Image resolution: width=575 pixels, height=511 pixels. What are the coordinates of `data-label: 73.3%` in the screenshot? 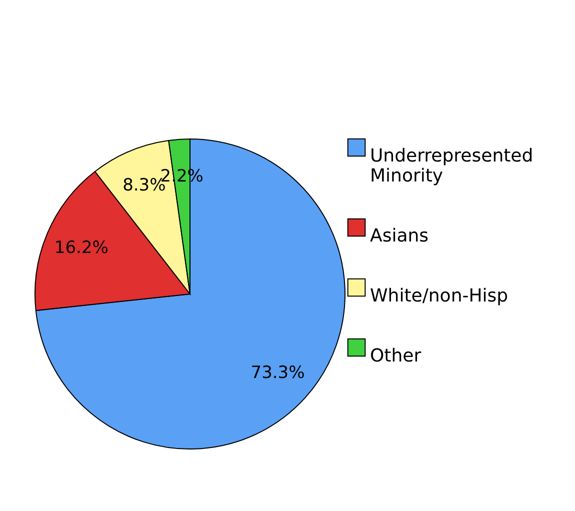 It's located at (277, 372).